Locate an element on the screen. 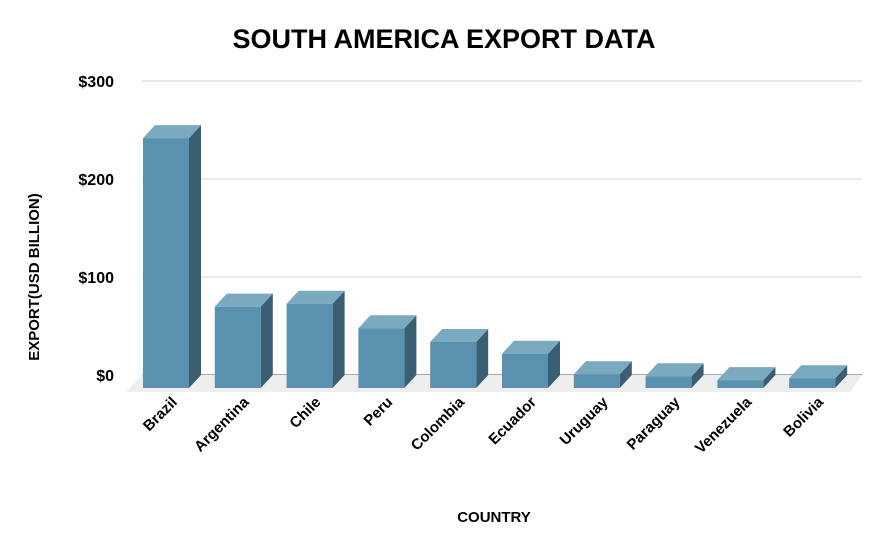 The height and width of the screenshot is (550, 888). x-tick-label: Peru is located at coordinates (379, 412).